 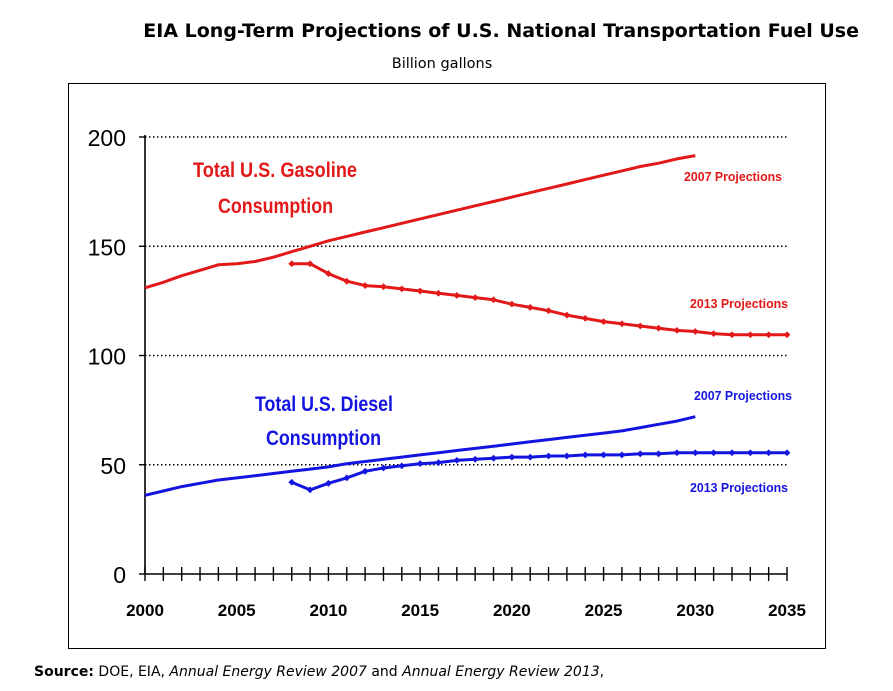 What do you see at coordinates (733, 176) in the screenshot?
I see `series-label-gasoline-2007: 2007 Projections` at bounding box center [733, 176].